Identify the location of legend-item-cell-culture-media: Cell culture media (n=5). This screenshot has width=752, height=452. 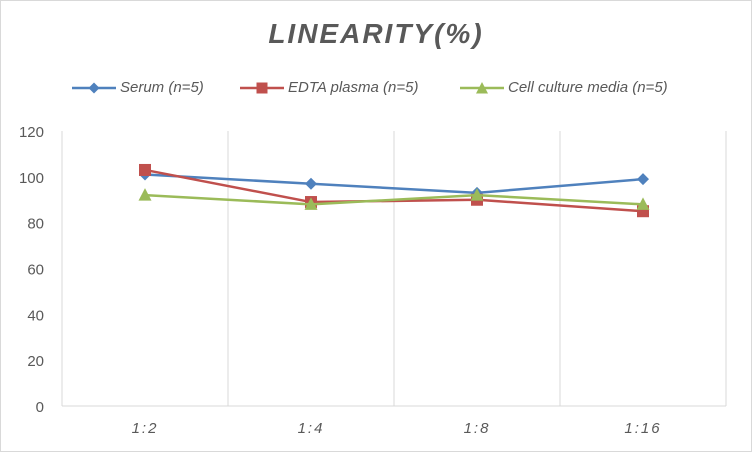
(564, 87).